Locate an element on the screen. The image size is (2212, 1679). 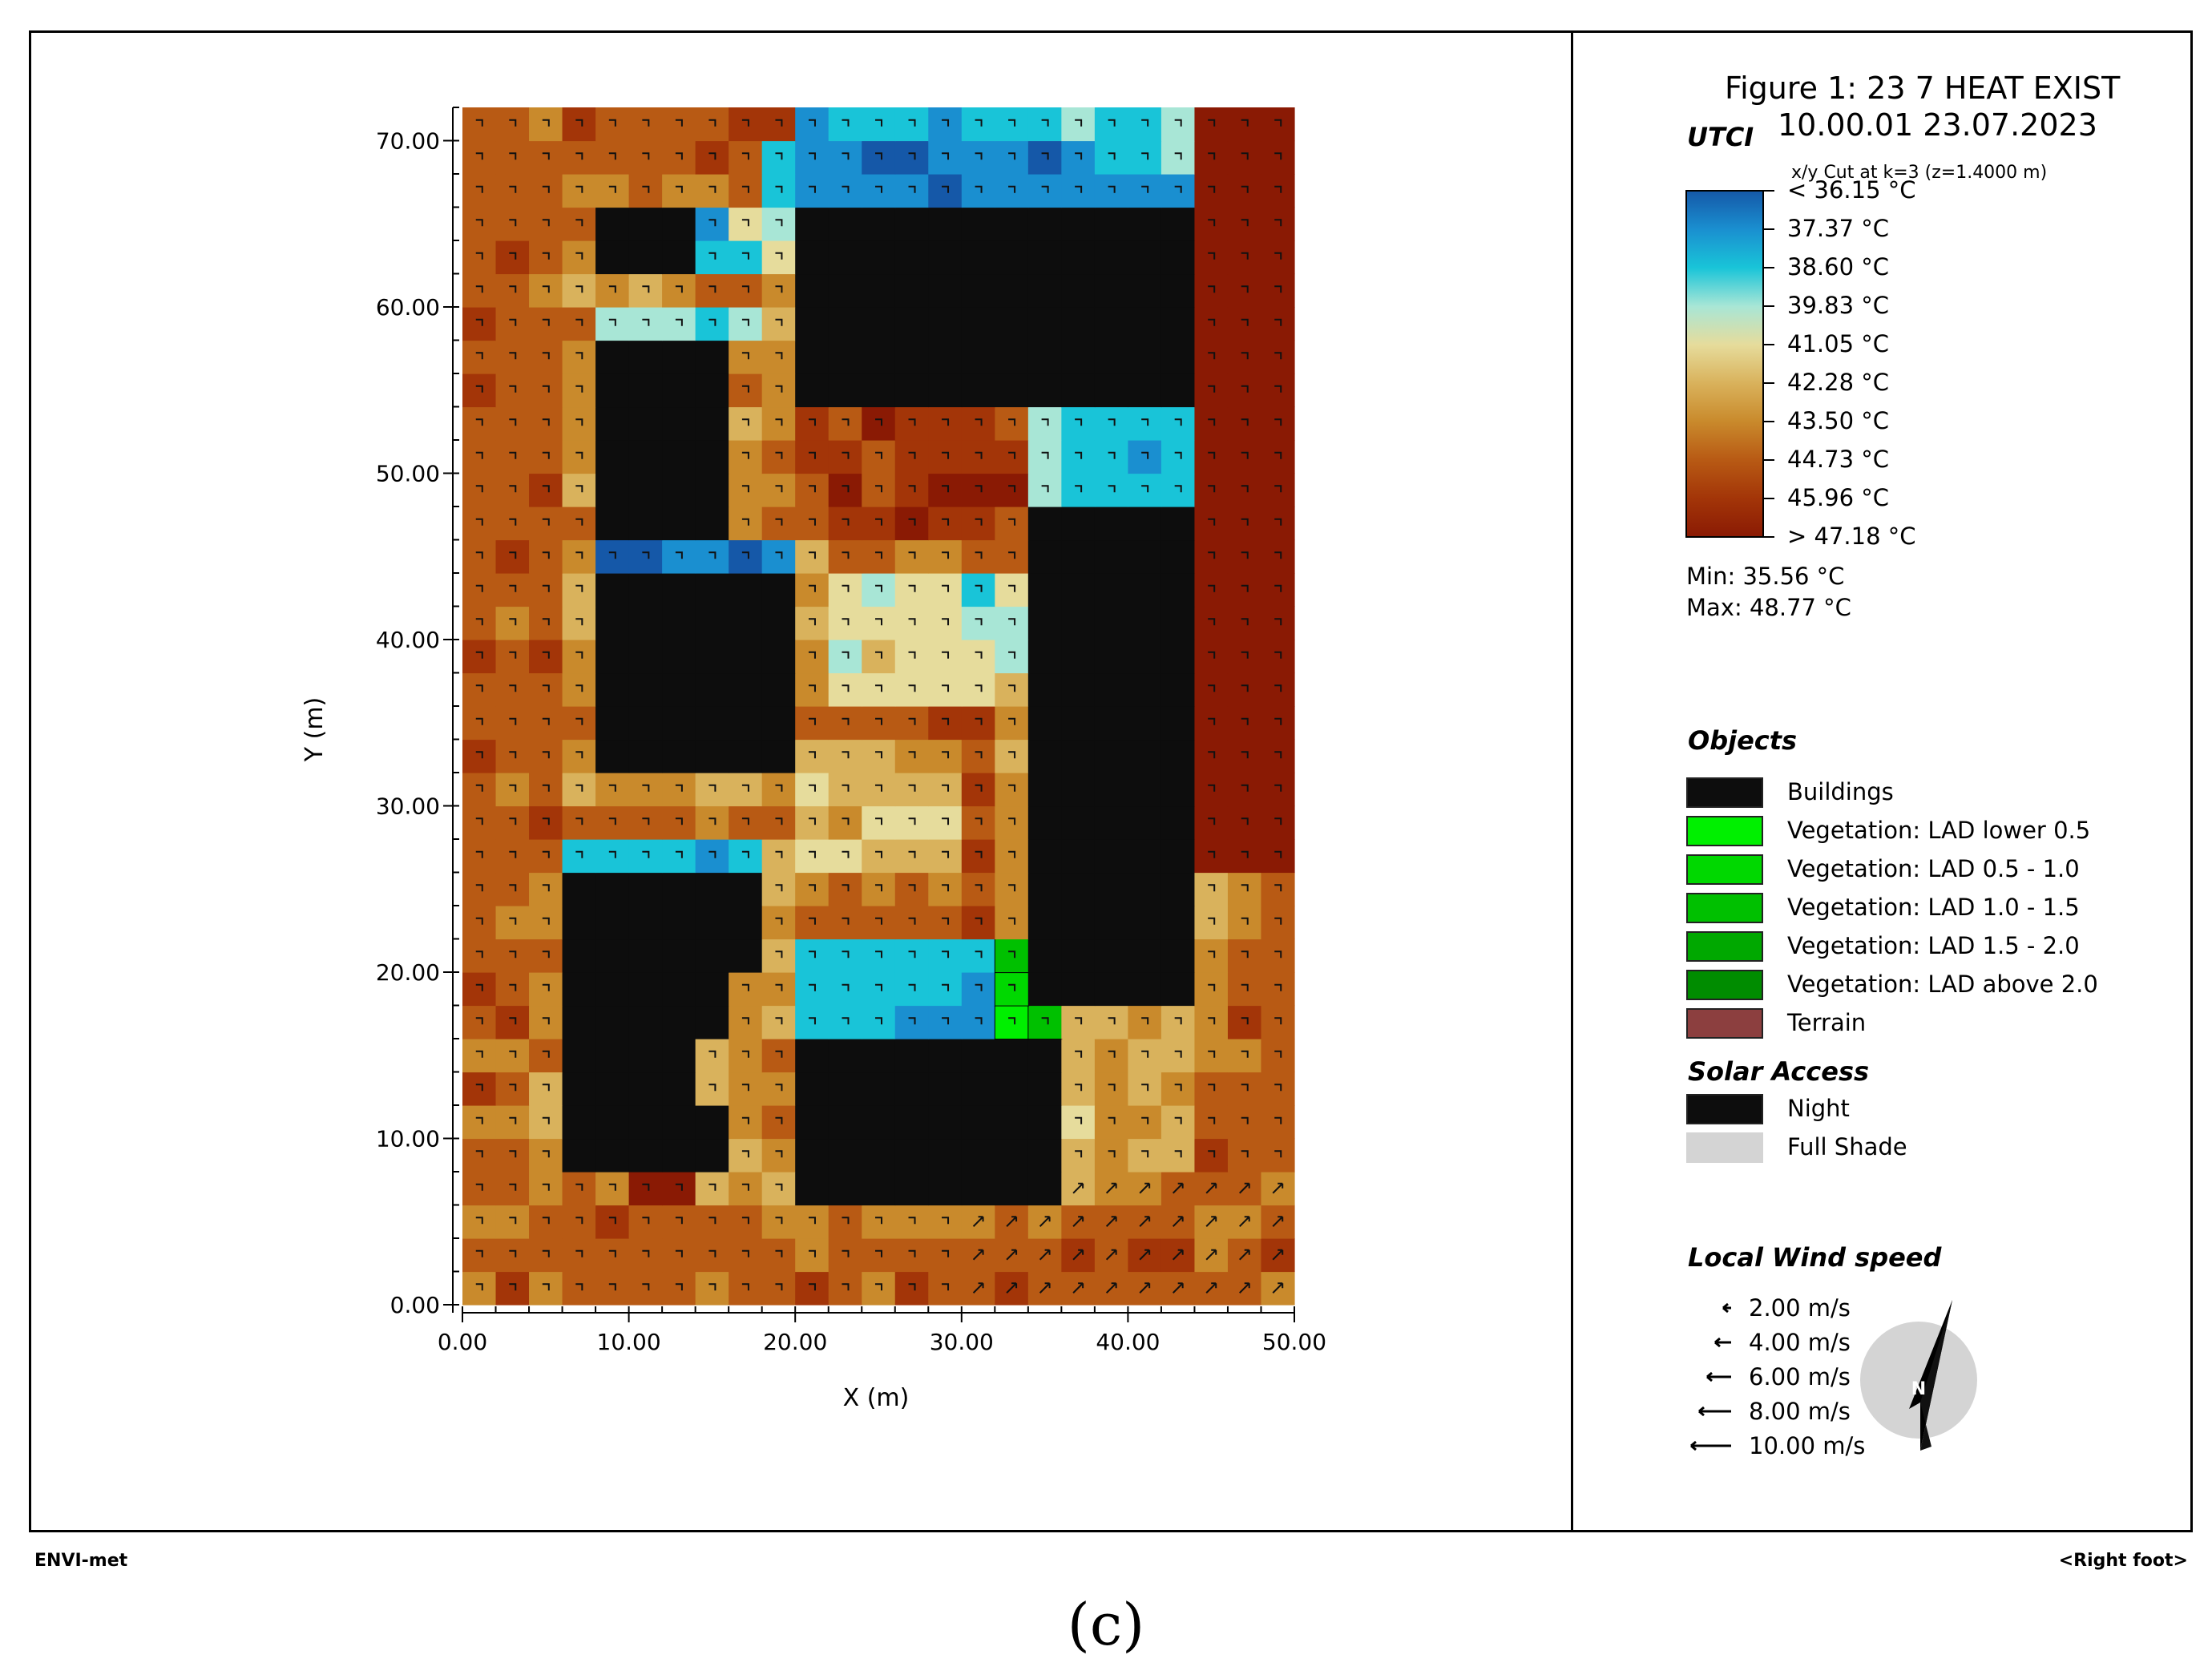
objects-item-label: Vegetation: LAD 0.5 - 1.0 is located at coordinates (1933, 868).